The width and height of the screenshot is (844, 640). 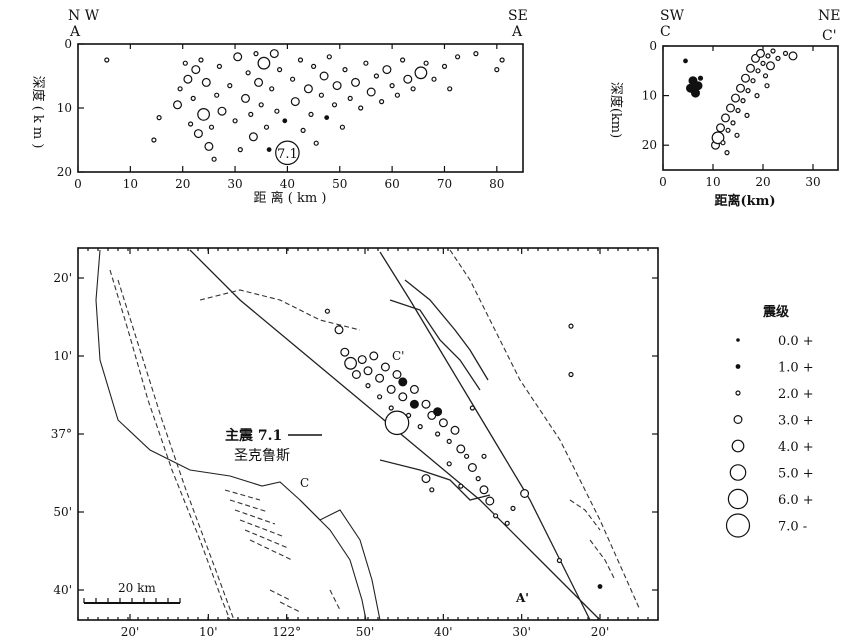 What do you see at coordinates (653, 46) in the screenshot?
I see `section-c-ytick-label-0: 0` at bounding box center [653, 46].